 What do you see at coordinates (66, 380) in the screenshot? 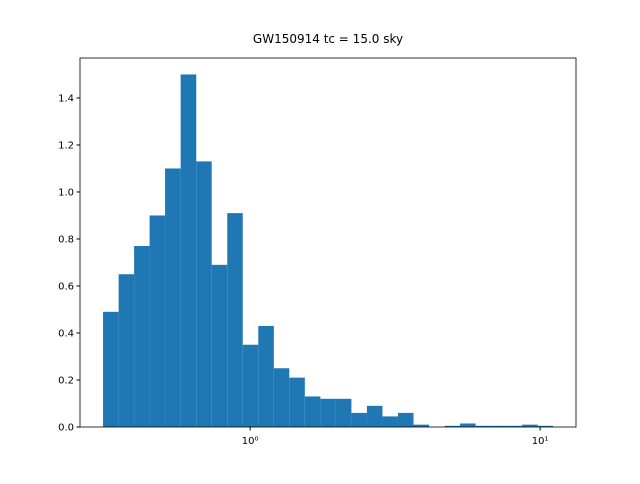
I see `y-tick-label: 0.2` at bounding box center [66, 380].